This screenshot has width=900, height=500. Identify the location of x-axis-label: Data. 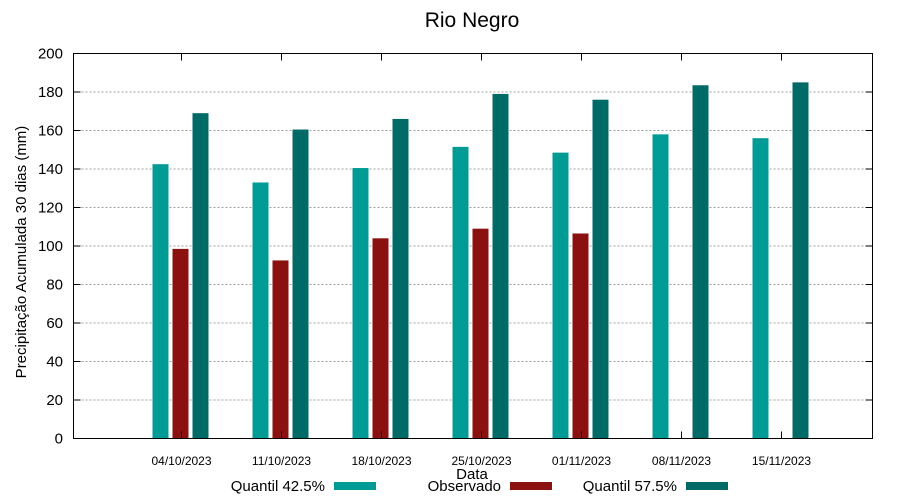
(472, 474).